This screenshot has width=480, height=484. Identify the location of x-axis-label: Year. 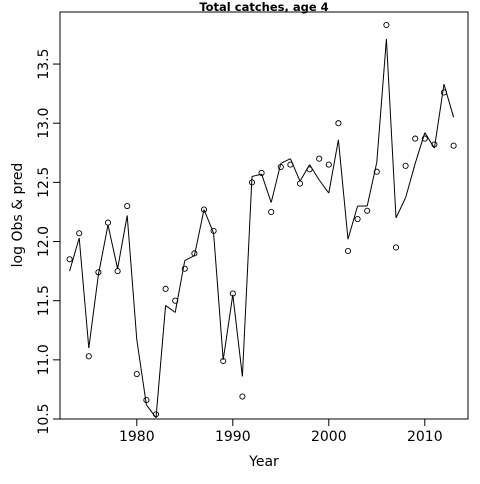
(263, 462).